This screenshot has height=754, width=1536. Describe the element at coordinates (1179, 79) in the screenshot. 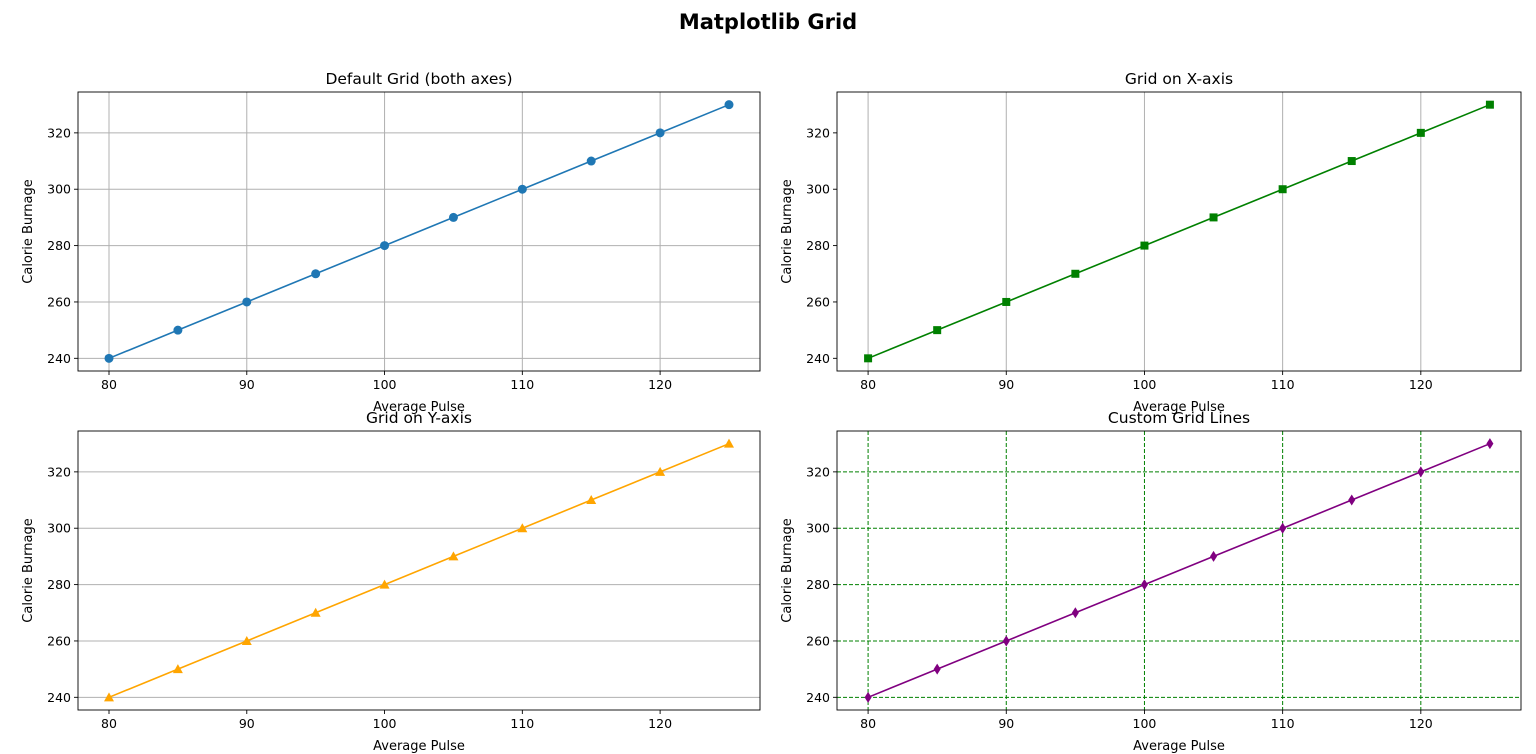

I see `subplot-title: Grid on X-axis` at that location.